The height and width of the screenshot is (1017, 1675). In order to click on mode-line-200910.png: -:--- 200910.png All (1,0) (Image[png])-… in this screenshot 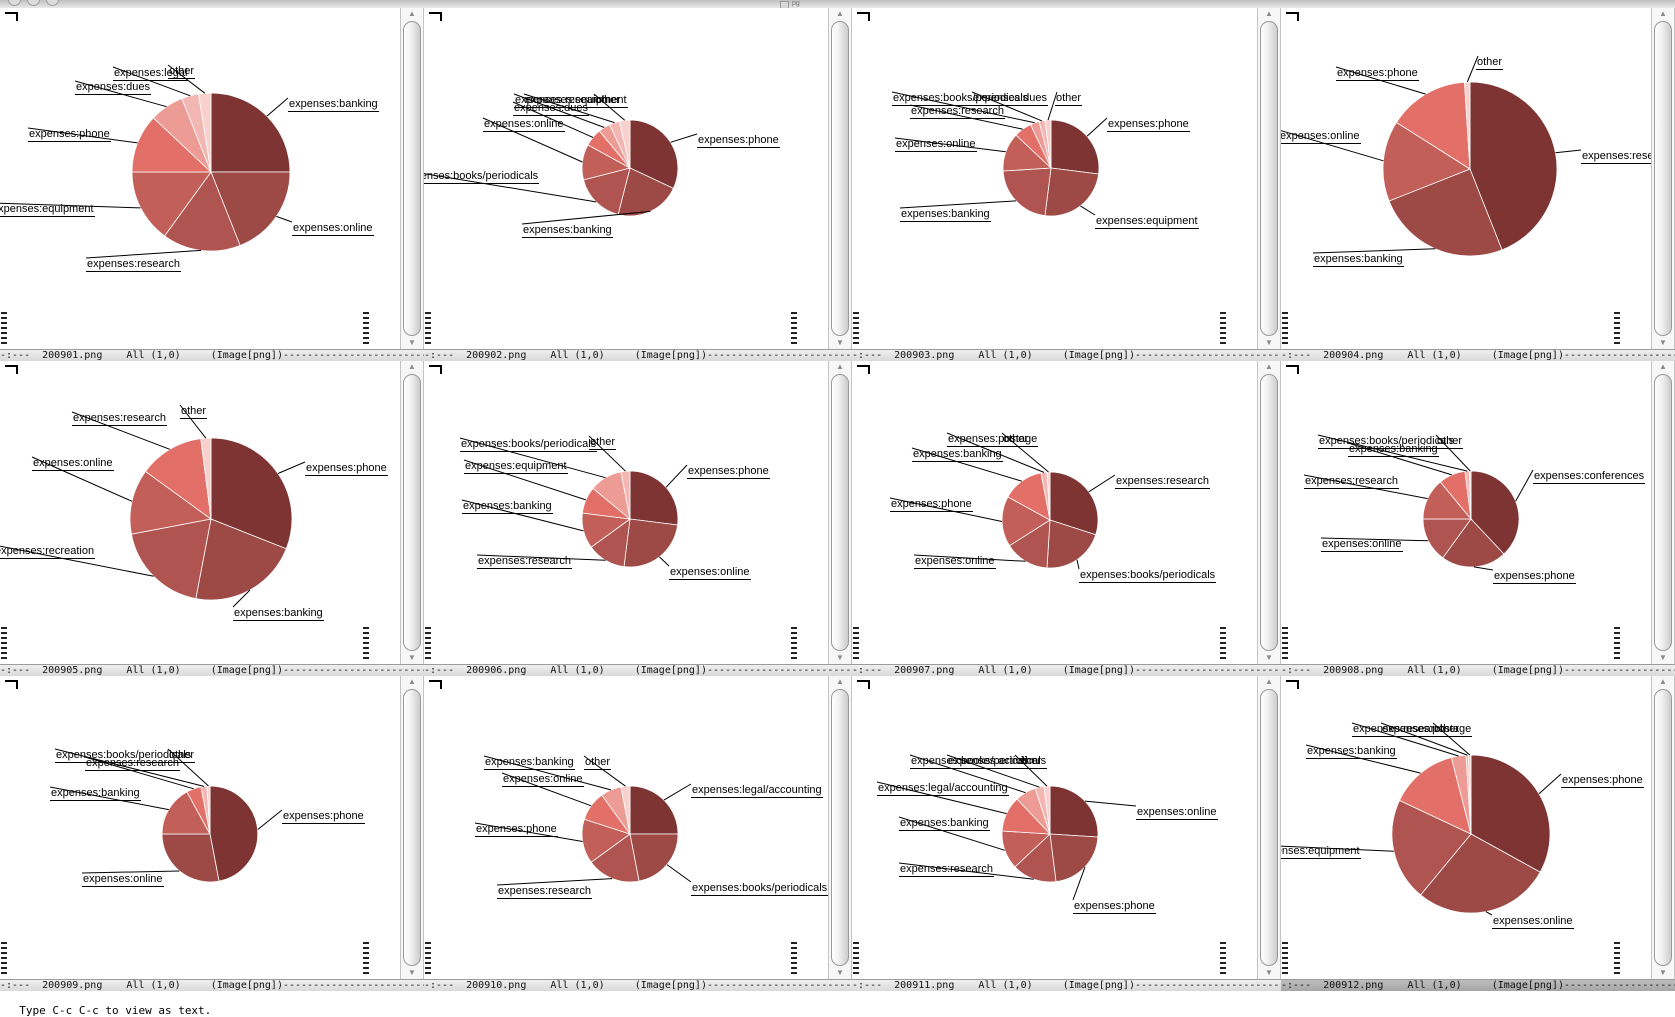, I will do `click(638, 985)`.